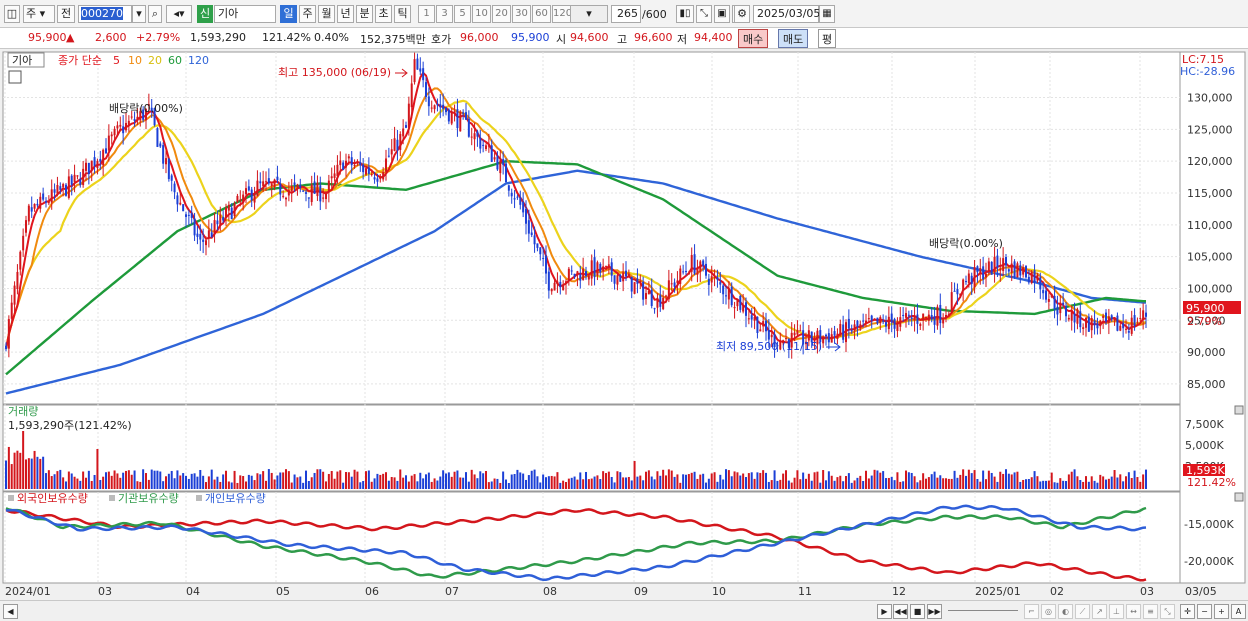 The image size is (1248, 621). Describe the element at coordinates (139, 14) in the screenshot. I see `code-dropdown-icon: ▾` at that location.